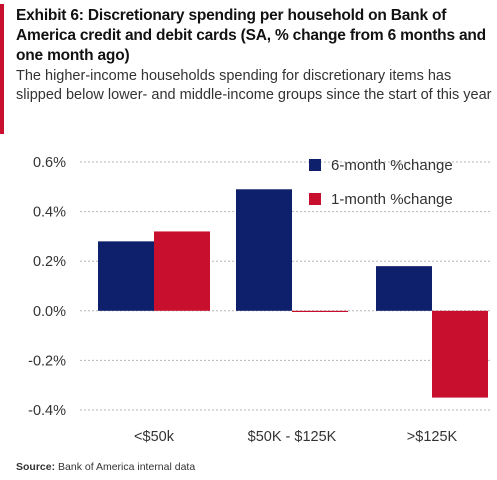 This screenshot has height=480, width=497. Describe the element at coordinates (49, 213) in the screenshot. I see `y-tick-label: 0.4%` at that location.